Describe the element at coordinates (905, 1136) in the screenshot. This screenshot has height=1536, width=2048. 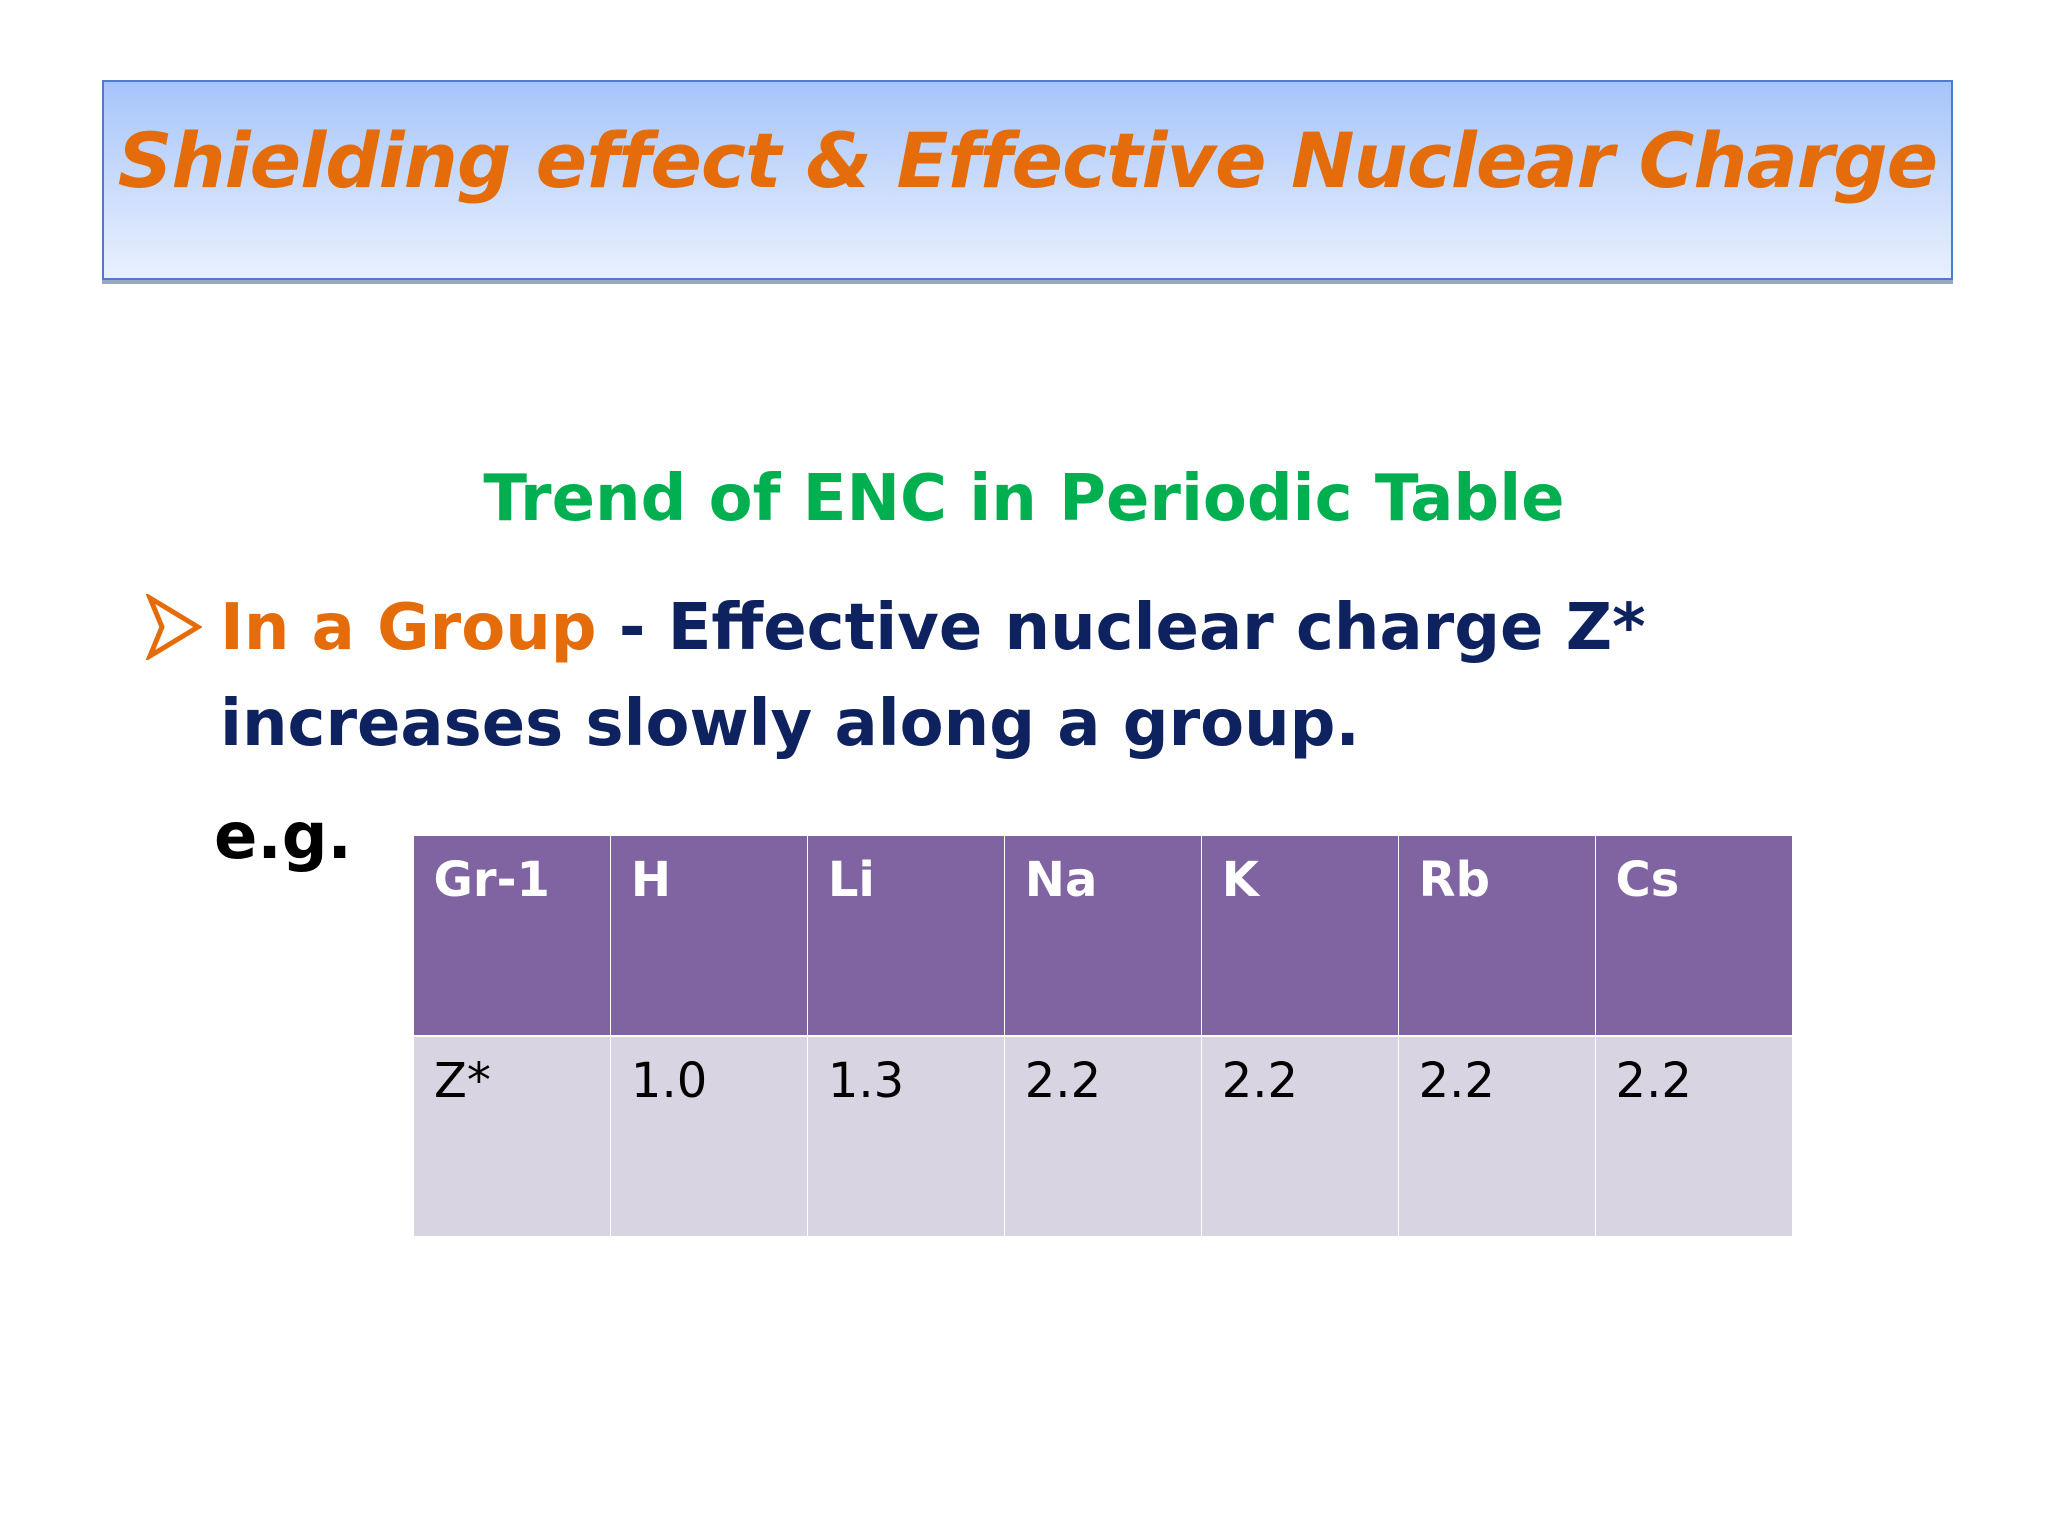
I see `value-cell: 1.3` at that location.